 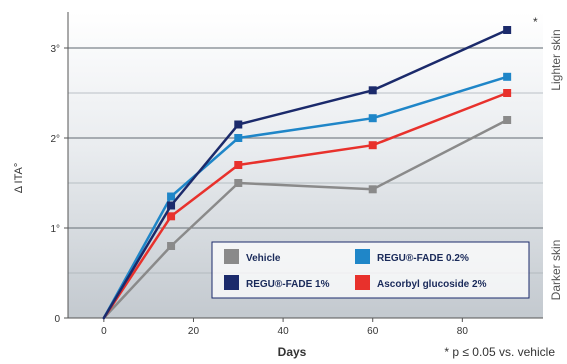 What do you see at coordinates (55, 229) in the screenshot?
I see `y-tick-label: 1°` at bounding box center [55, 229].